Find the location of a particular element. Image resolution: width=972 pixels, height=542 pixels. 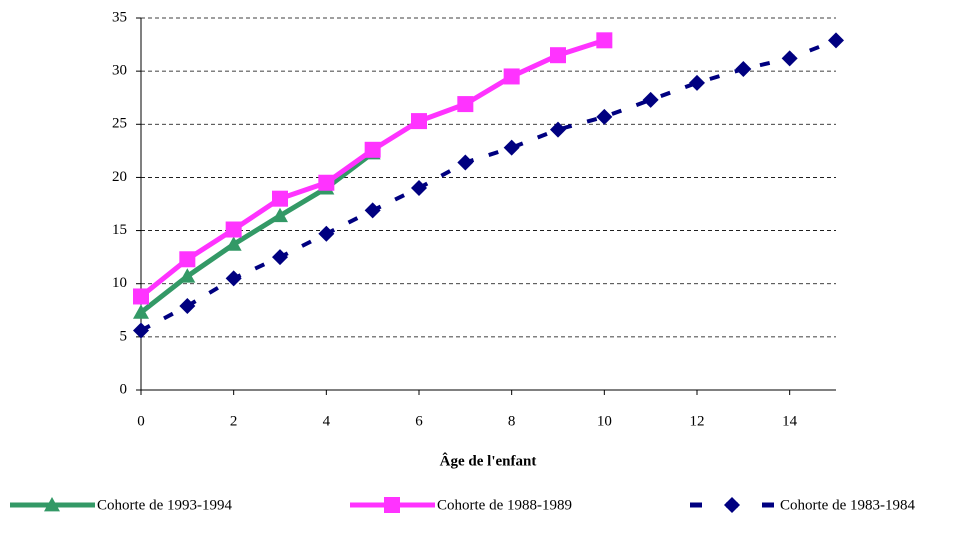

x-tick-label: 10 is located at coordinates (604, 421).